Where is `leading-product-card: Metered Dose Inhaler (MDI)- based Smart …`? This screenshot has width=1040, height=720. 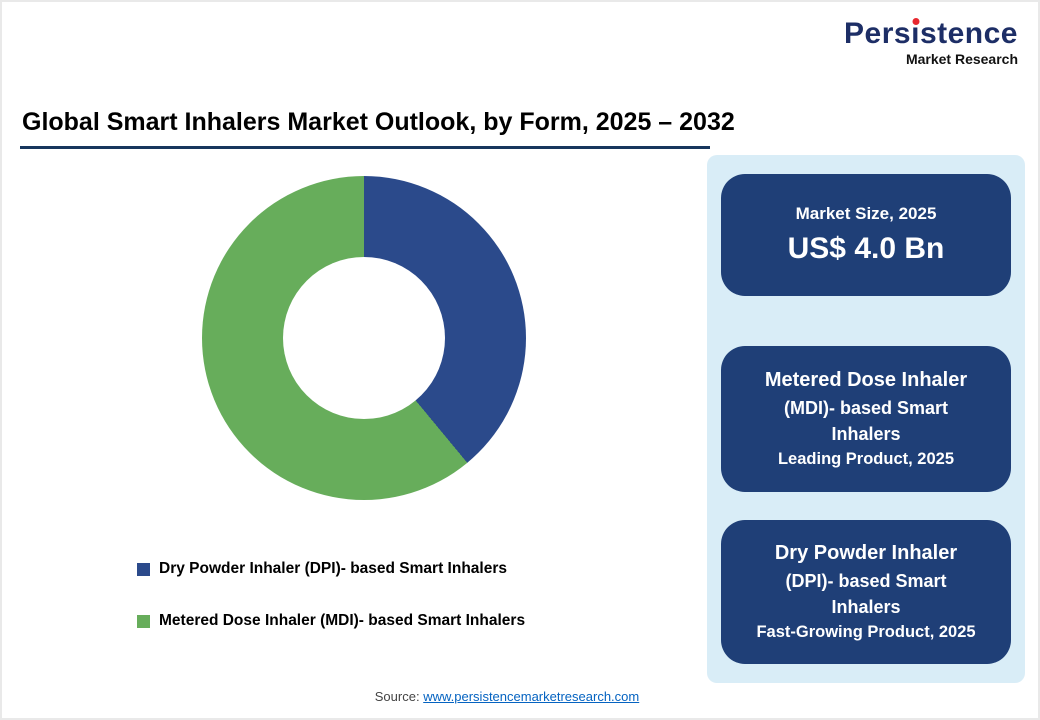
leading-product-card: Metered Dose Inhaler (MDI)- based Smart … is located at coordinates (866, 419).